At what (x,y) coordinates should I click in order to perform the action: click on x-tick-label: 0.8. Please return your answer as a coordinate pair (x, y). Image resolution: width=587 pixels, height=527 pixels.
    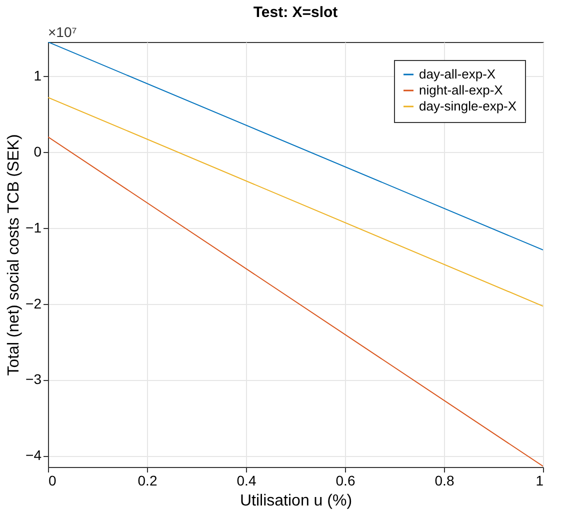
    Looking at the image, I should click on (444, 480).